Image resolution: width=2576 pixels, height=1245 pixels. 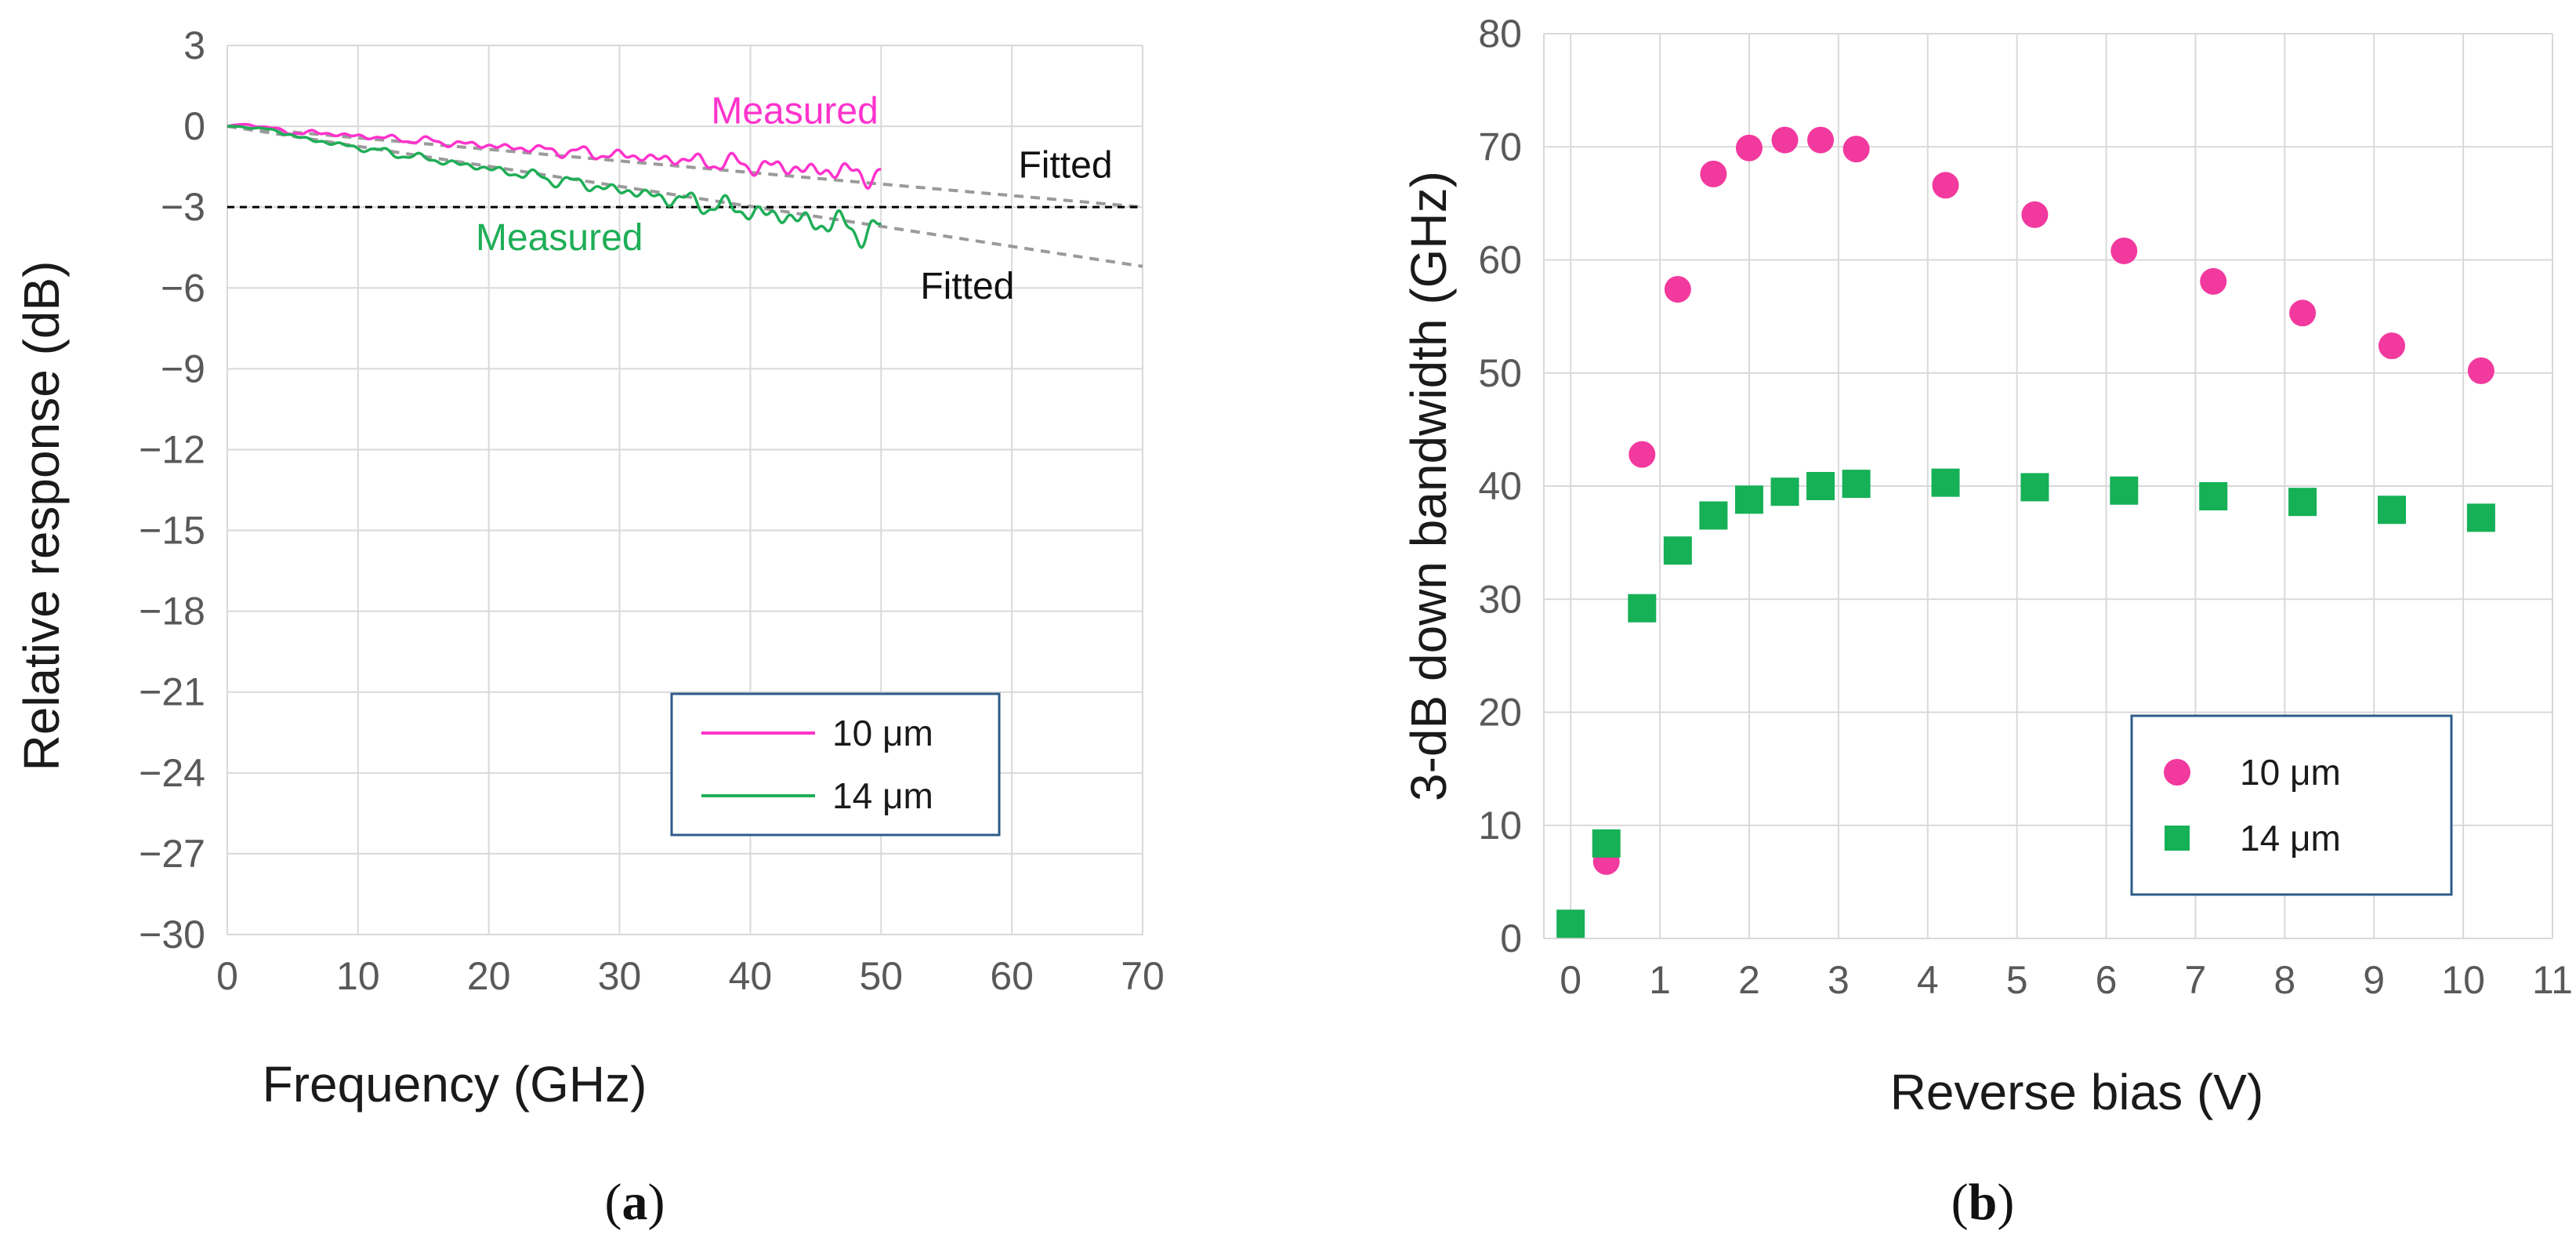 What do you see at coordinates (1500, 373) in the screenshot?
I see `panel-b-y-tick-label: 50` at bounding box center [1500, 373].